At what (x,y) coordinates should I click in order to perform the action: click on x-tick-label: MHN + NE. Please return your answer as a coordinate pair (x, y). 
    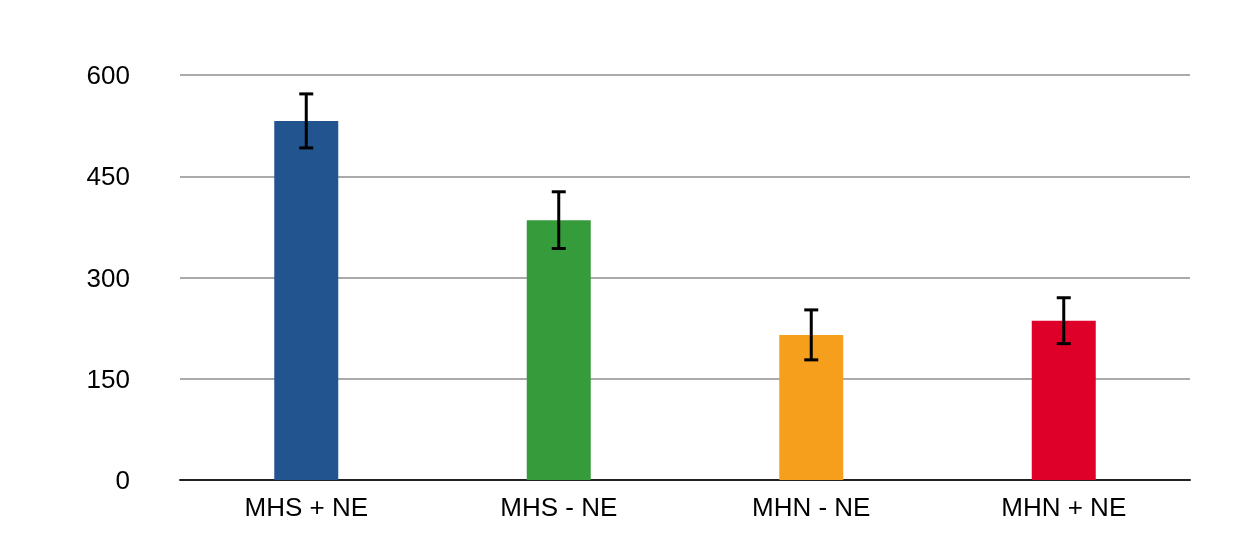
    Looking at the image, I should click on (1064, 507).